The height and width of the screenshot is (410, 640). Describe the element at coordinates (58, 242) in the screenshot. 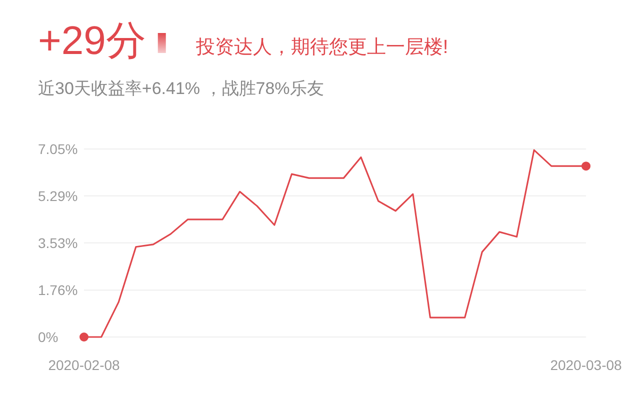

I see `y-tick-label: 3.53%` at that location.